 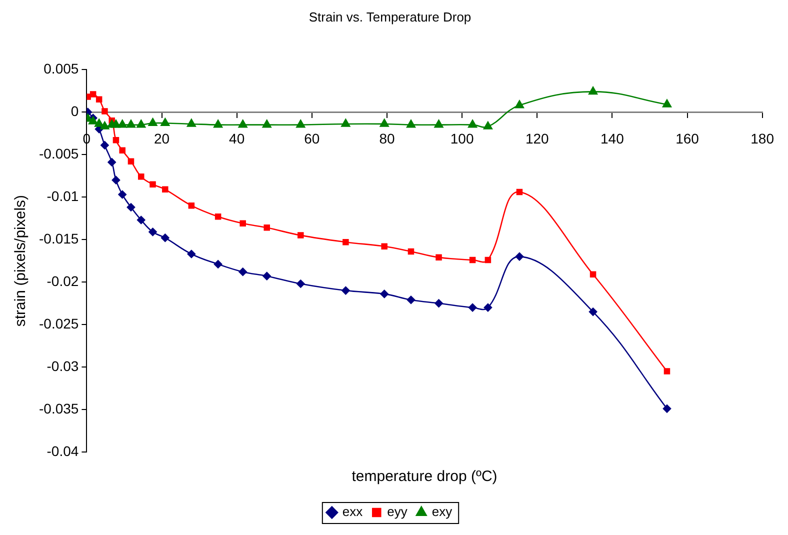 I want to click on x-tick-label: 60, so click(x=312, y=138).